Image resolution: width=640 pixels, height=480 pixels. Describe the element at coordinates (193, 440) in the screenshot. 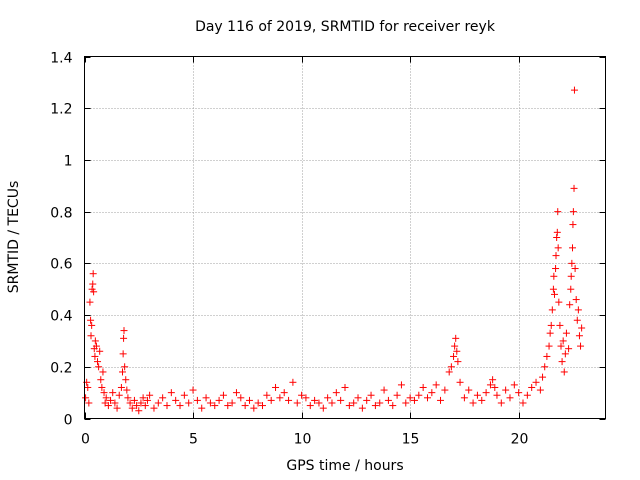

I see `x-tick-label: 5` at that location.